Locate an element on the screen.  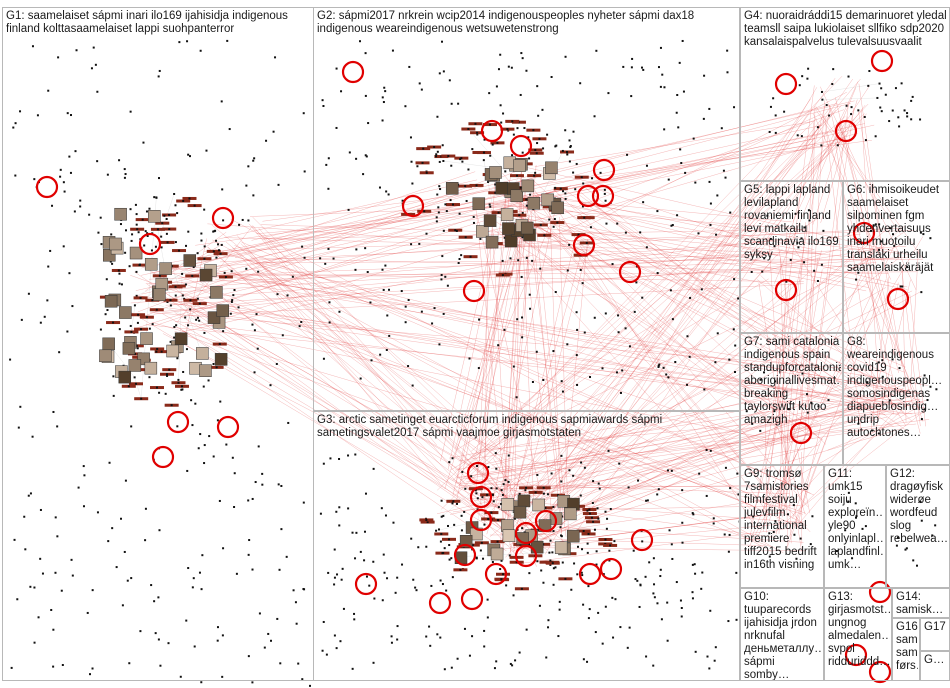
ring-node is located at coordinates (474, 291).